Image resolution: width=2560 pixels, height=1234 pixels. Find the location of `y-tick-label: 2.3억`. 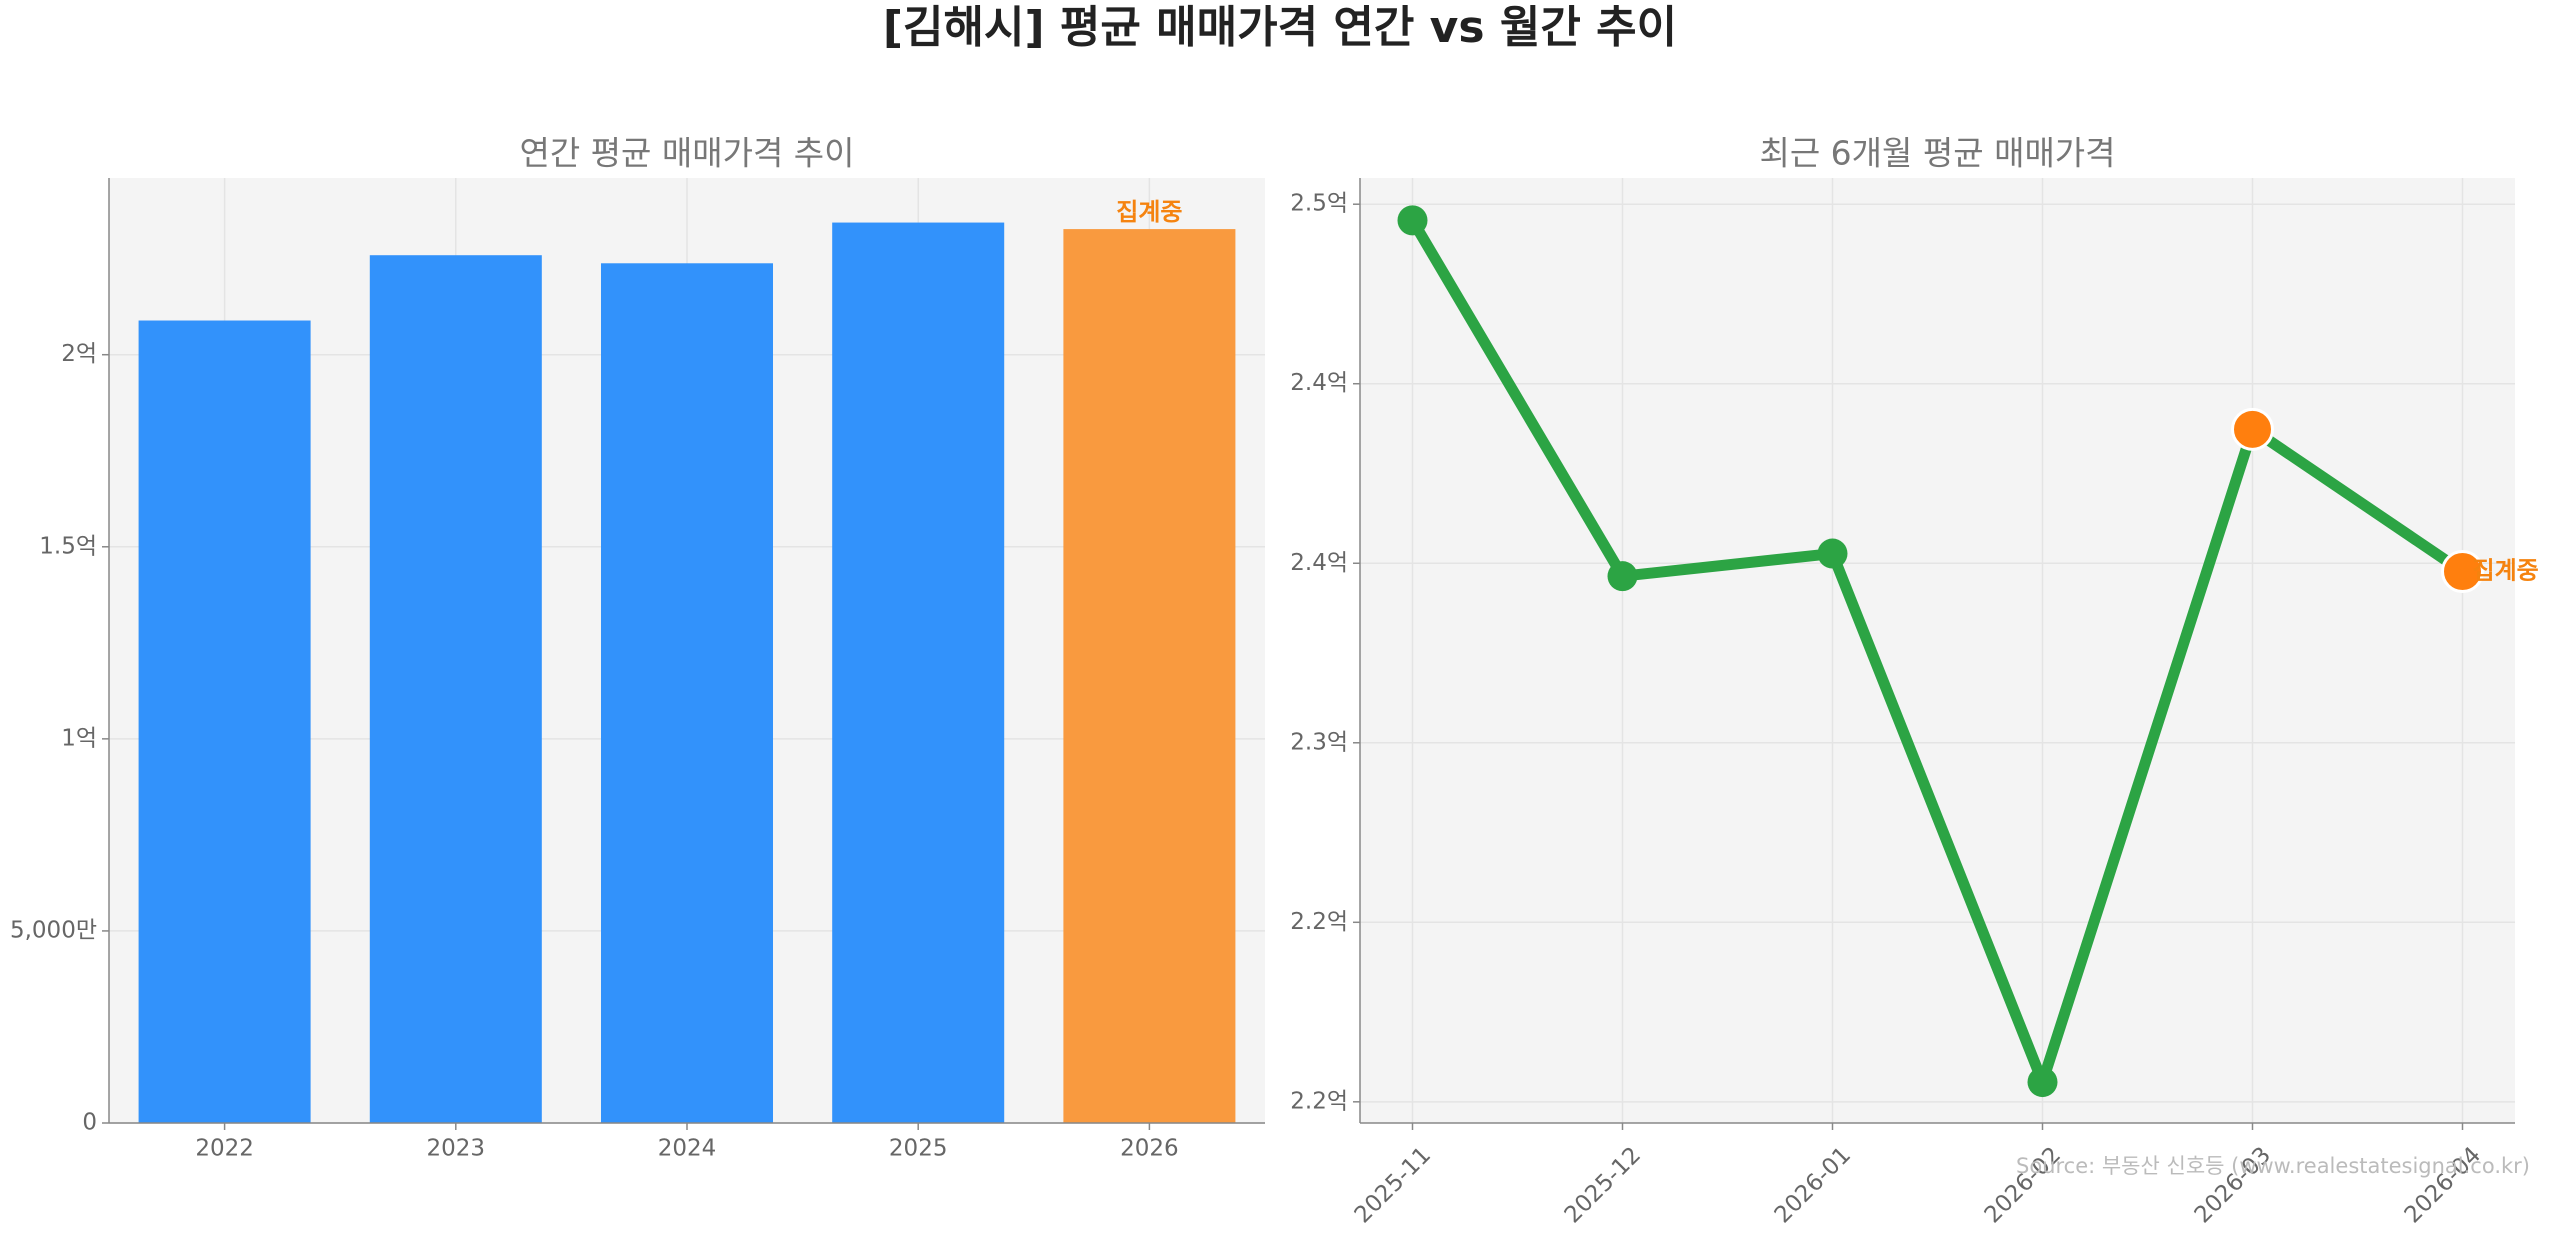

y-tick-label: 2.3억 is located at coordinates (1319, 742).